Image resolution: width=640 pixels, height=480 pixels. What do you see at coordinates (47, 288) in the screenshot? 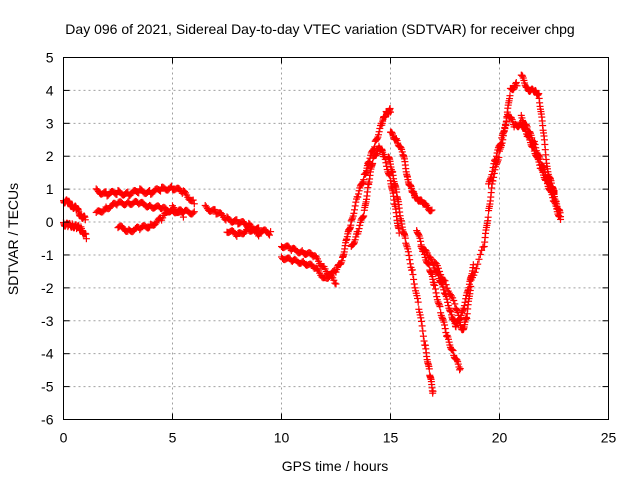
I see `y-tick-label: -2` at bounding box center [47, 288].